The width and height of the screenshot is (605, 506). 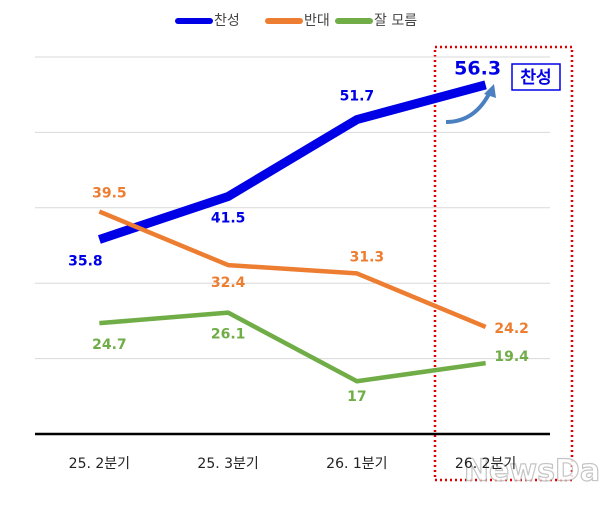 I want to click on watermark: NewsDa, so click(x=532, y=471).